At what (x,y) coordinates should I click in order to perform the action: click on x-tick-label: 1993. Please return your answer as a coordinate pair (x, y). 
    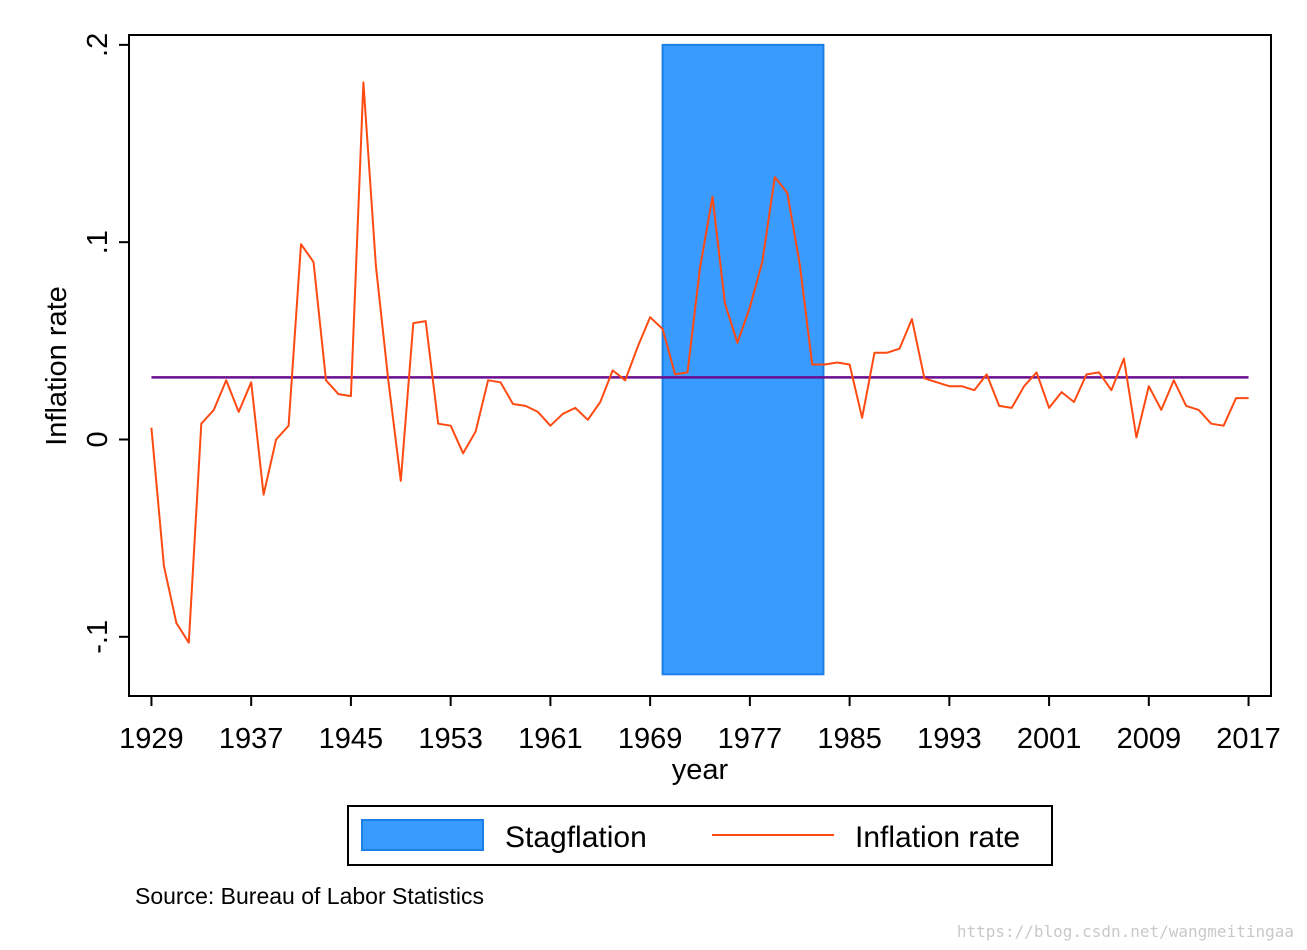
    Looking at the image, I should click on (949, 739).